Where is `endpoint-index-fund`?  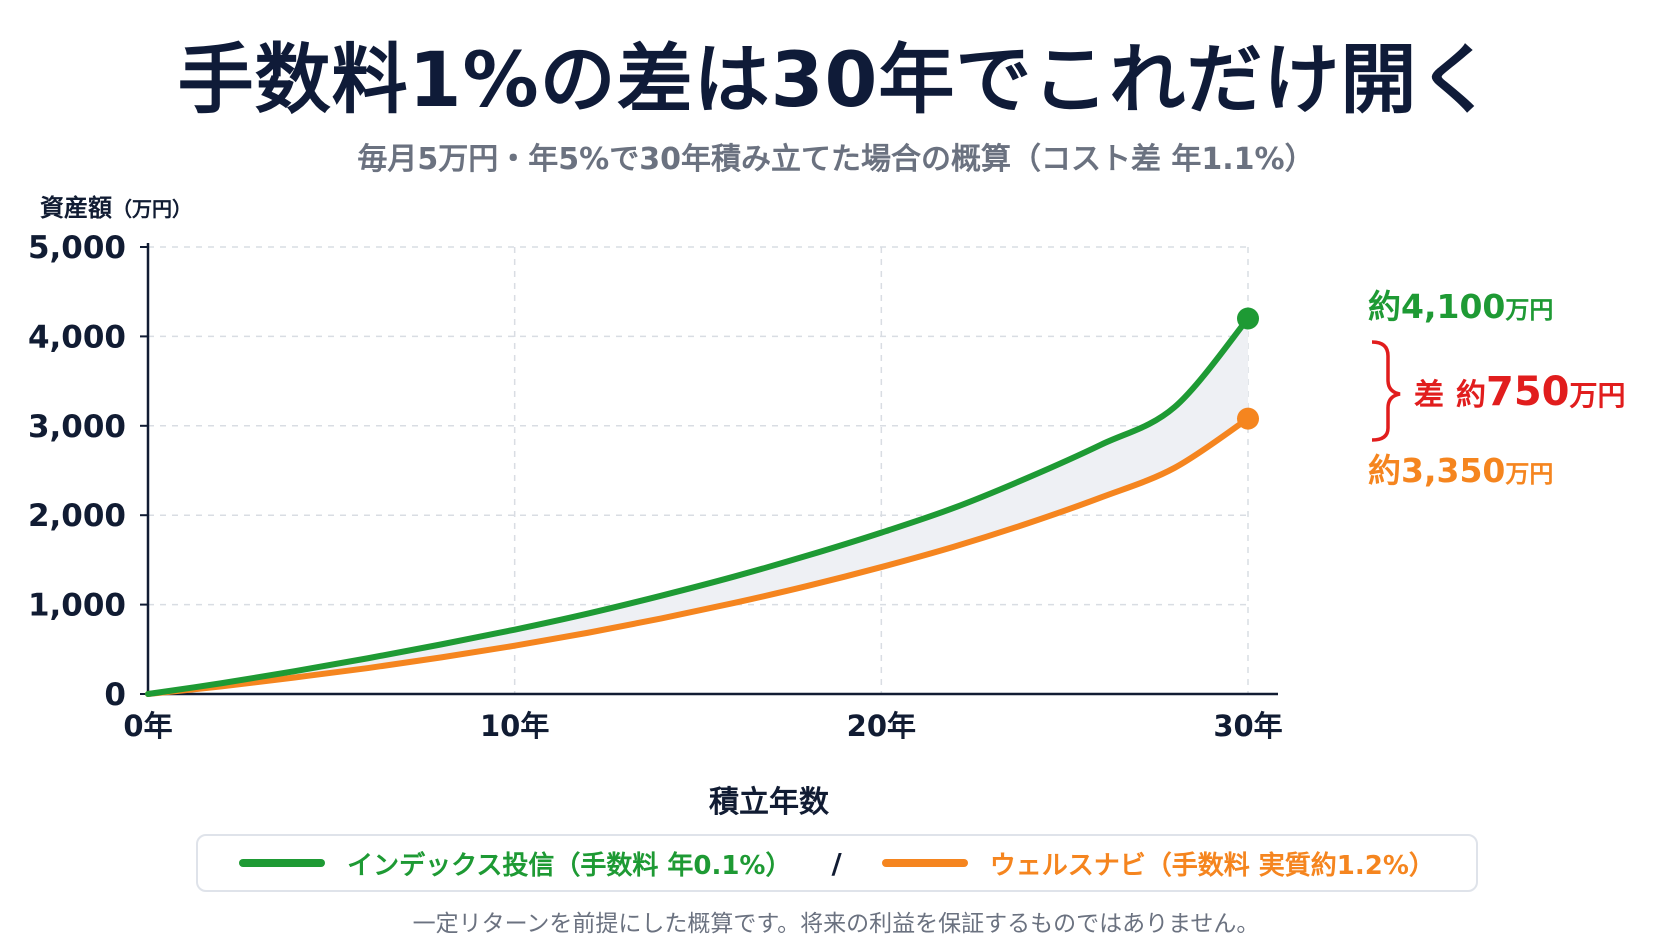
endpoint-index-fund is located at coordinates (1248, 318).